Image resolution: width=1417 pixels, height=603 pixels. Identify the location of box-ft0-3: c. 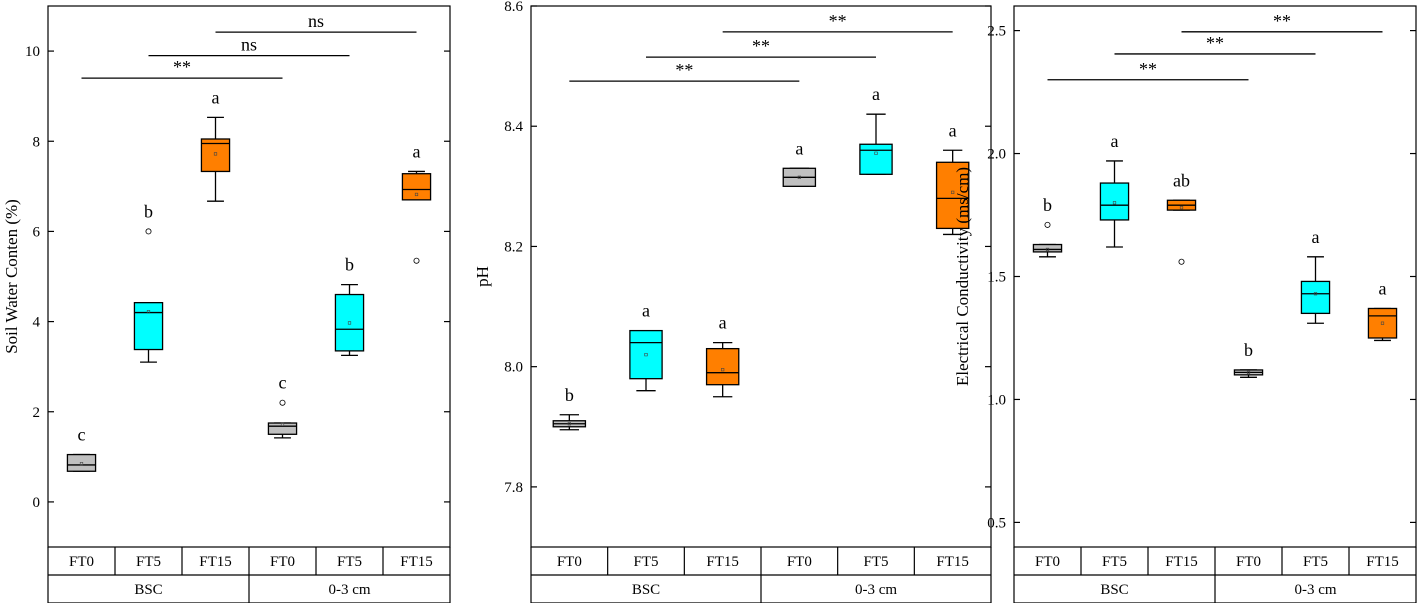
(282, 406).